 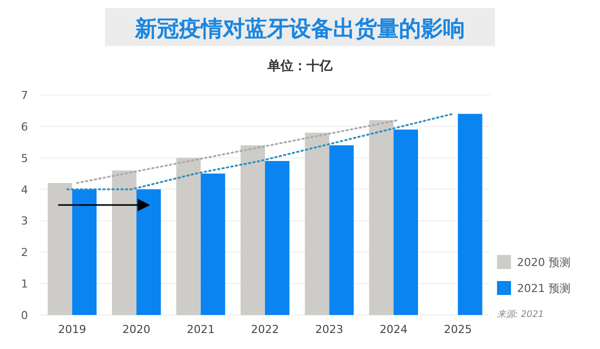 I want to click on source-note: 来源: 2021, so click(x=520, y=314).